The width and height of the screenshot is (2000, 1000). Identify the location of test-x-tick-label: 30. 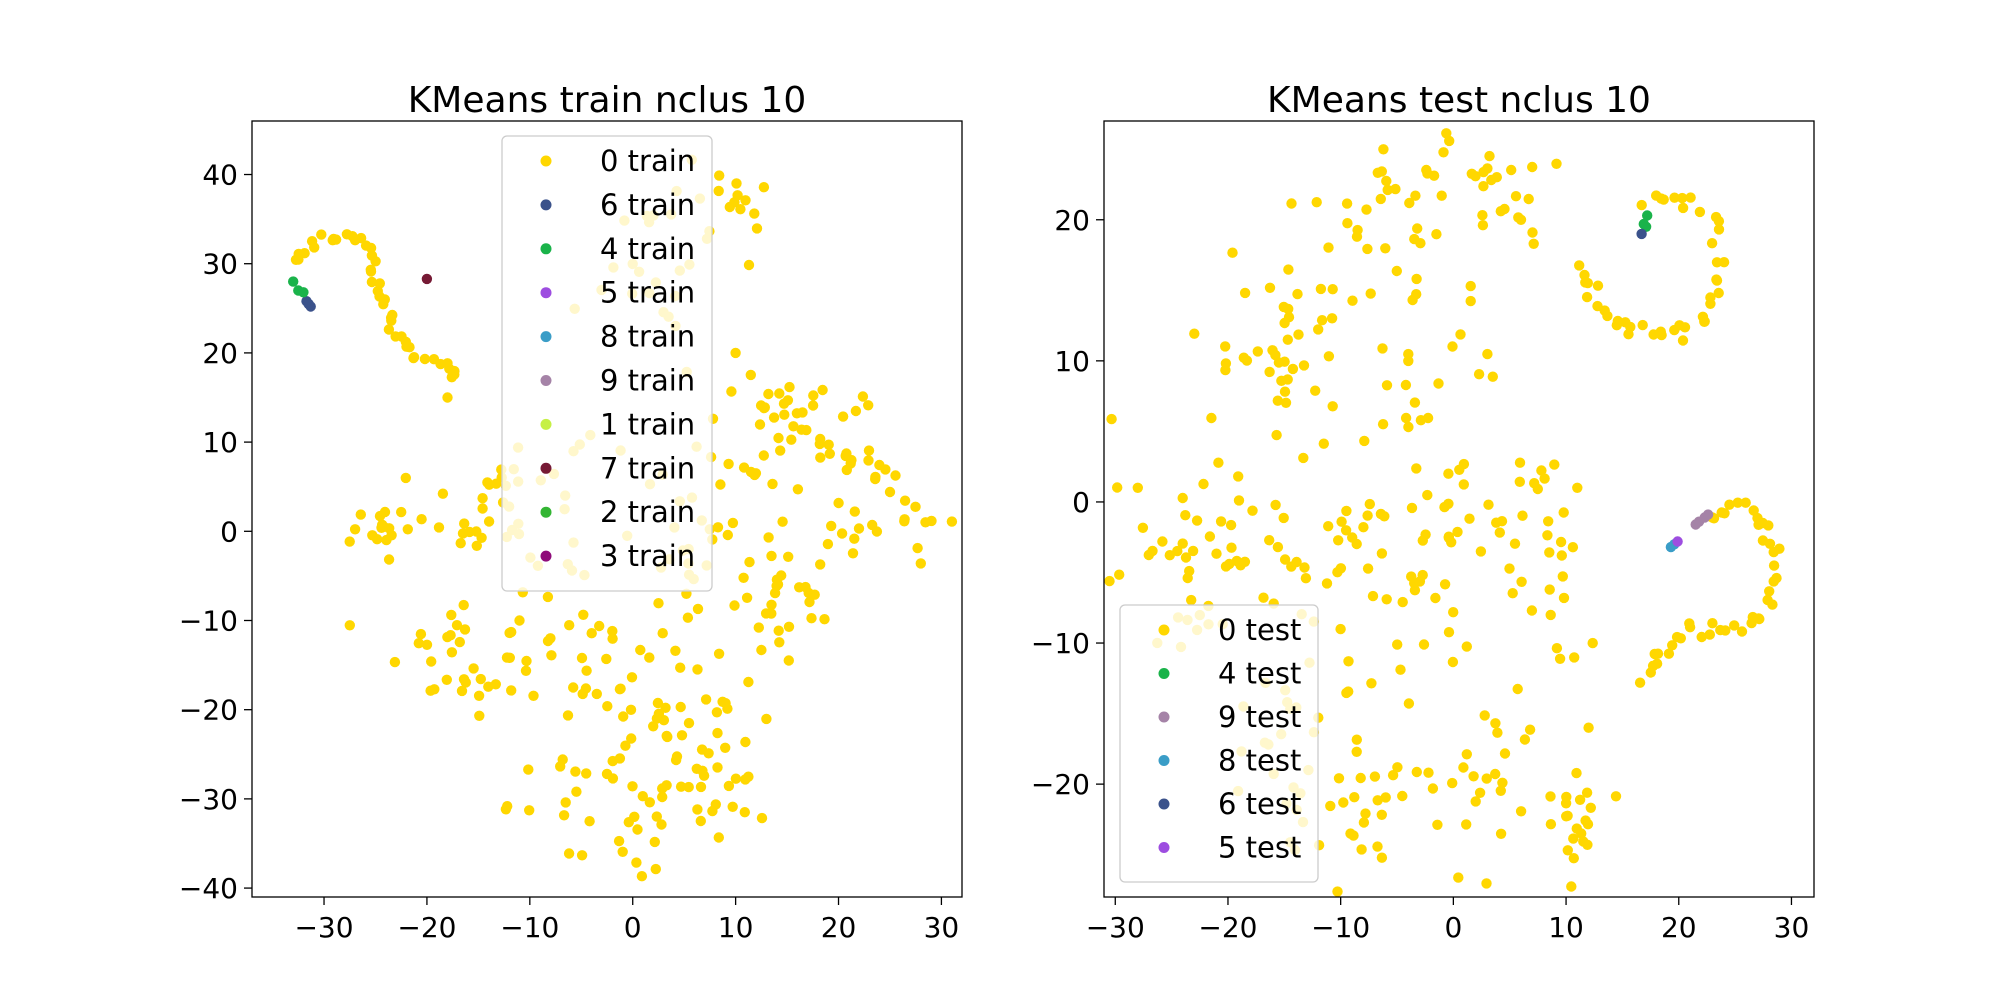
(1792, 927).